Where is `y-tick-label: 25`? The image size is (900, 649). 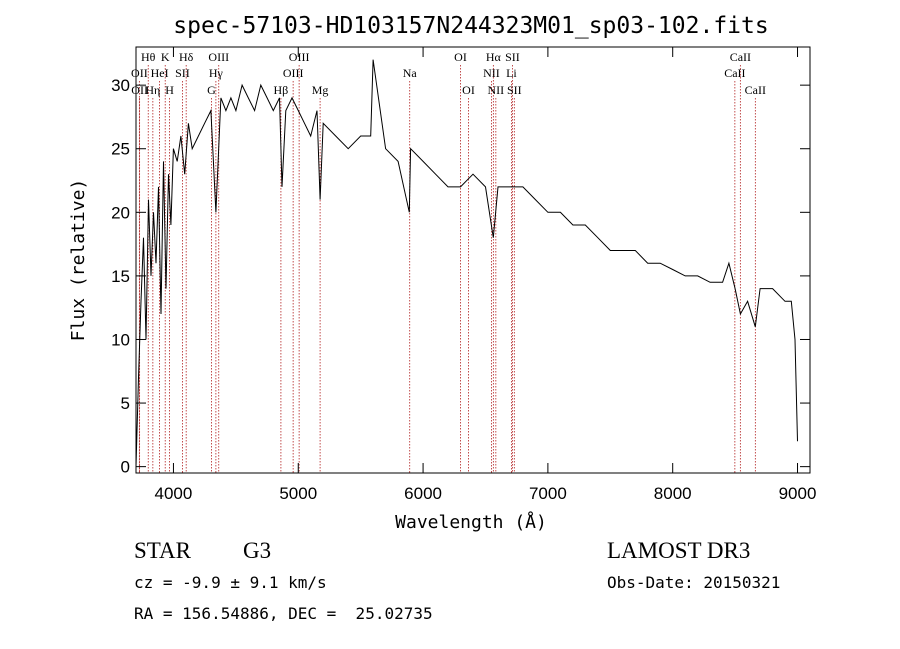 y-tick-label: 25 is located at coordinates (120, 149).